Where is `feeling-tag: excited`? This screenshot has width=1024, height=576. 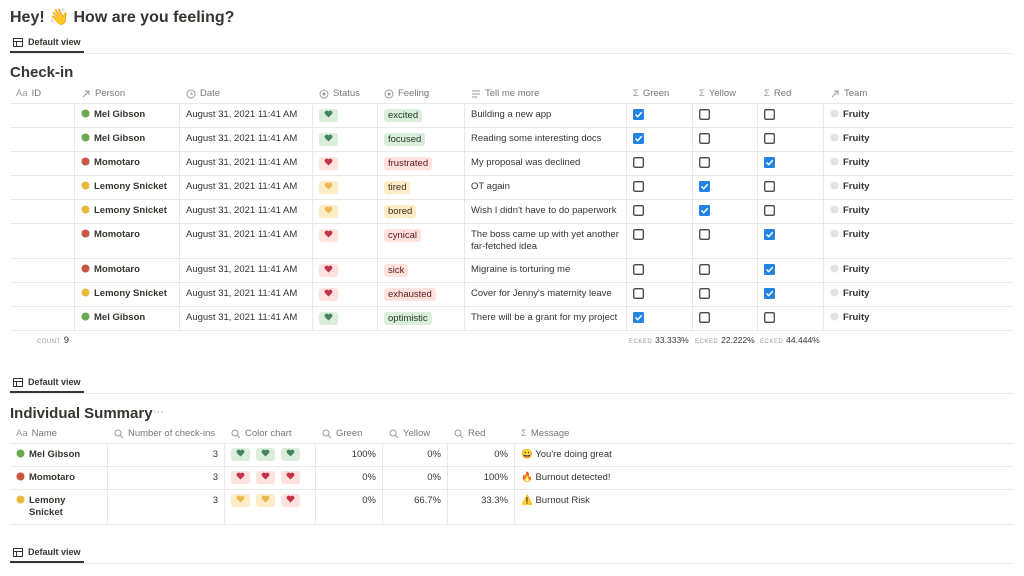 feeling-tag: excited is located at coordinates (403, 115).